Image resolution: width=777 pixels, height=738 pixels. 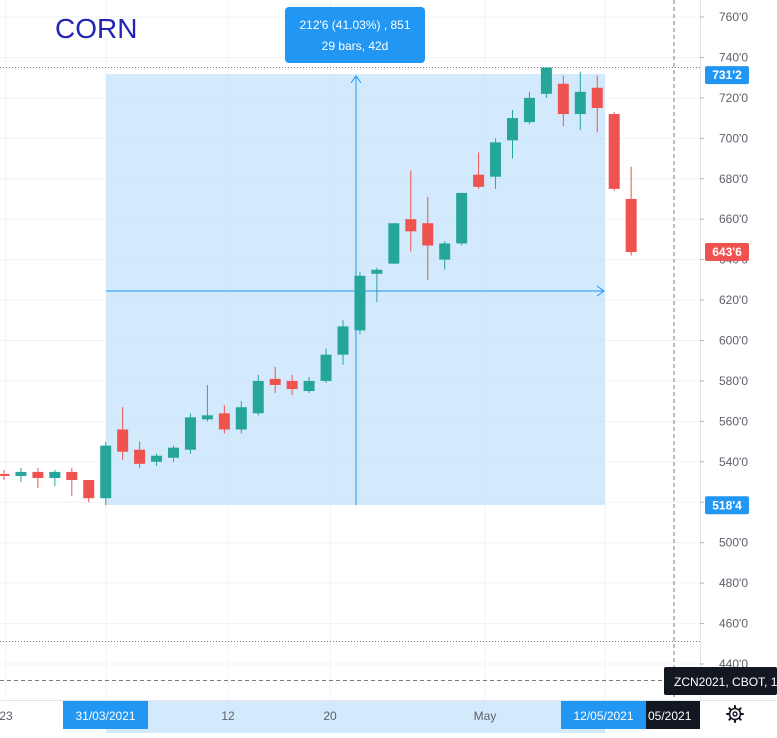 What do you see at coordinates (733, 57) in the screenshot?
I see `price-tick-label: 740'0` at bounding box center [733, 57].